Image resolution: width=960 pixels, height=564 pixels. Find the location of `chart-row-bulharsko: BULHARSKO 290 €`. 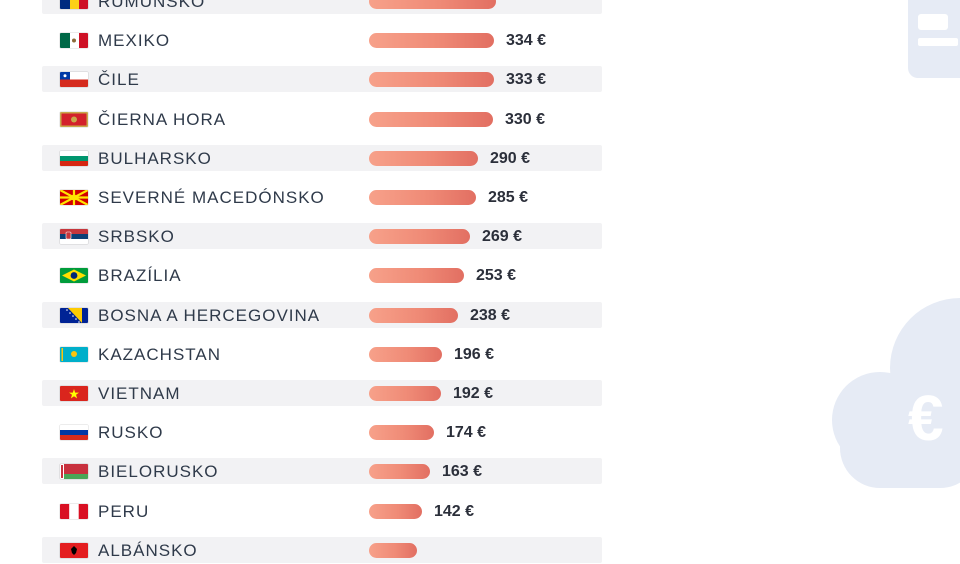

chart-row-bulharsko: BULHARSKO 290 € is located at coordinates (322, 157).